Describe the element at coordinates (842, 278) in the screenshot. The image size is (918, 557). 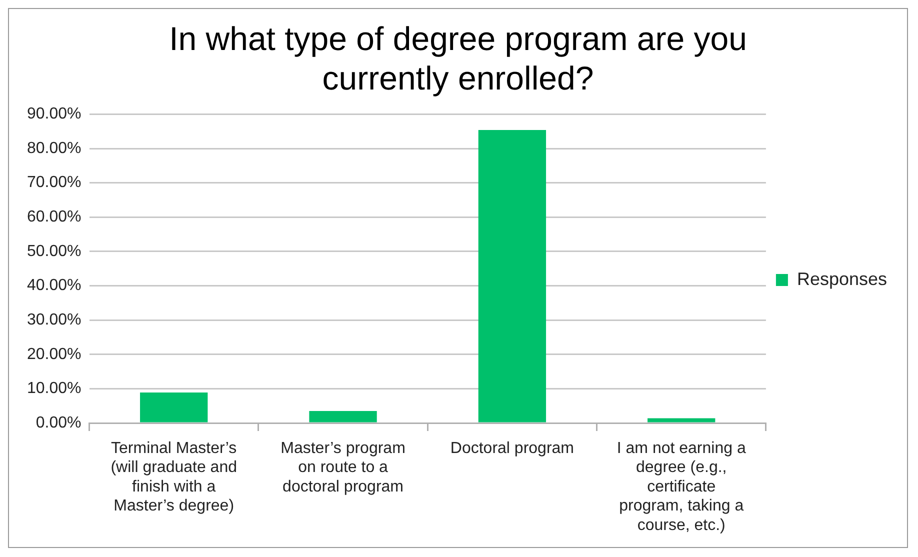
I see `legend-label: Responses` at that location.